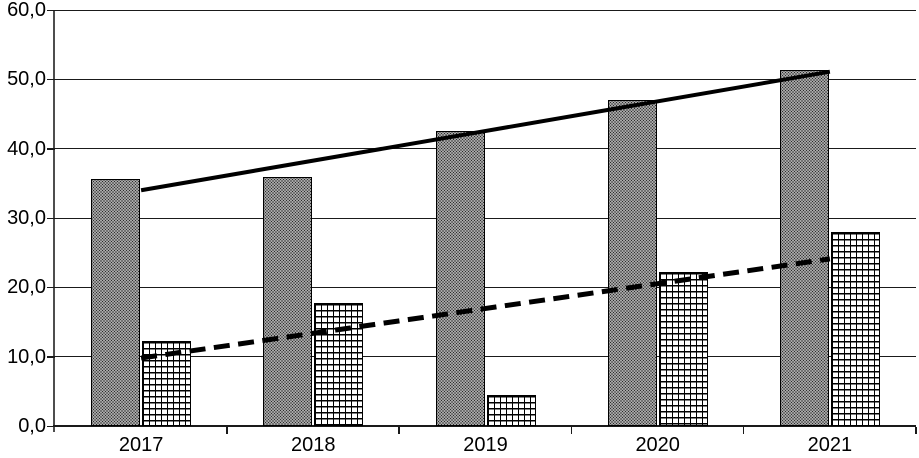  Describe the element at coordinates (804, 248) in the screenshot. I see `bar-dotted-stipple-bars-2021` at that location.